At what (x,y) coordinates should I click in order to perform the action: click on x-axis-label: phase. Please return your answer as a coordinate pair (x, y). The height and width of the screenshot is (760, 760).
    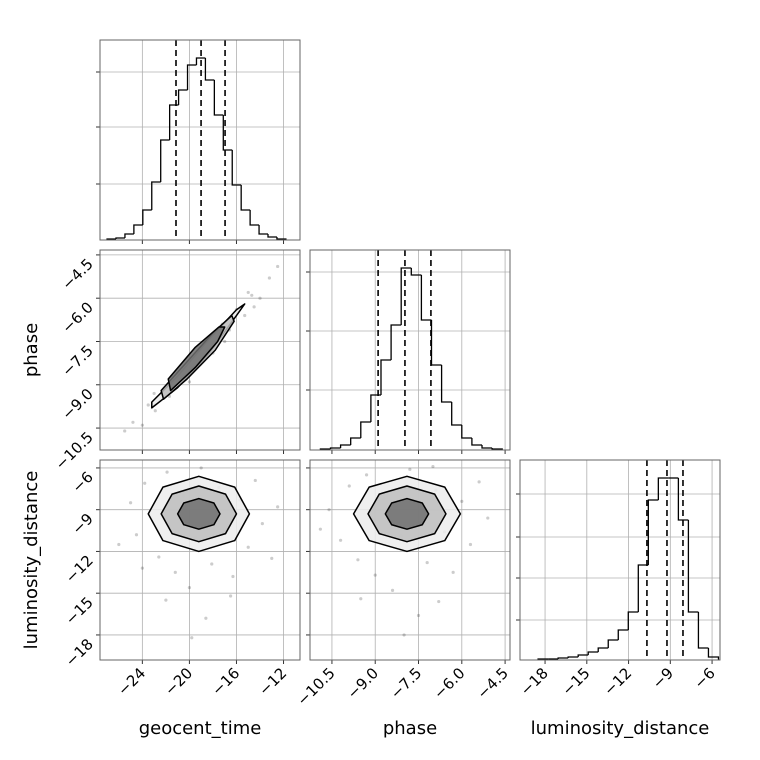
    Looking at the image, I should click on (410, 728).